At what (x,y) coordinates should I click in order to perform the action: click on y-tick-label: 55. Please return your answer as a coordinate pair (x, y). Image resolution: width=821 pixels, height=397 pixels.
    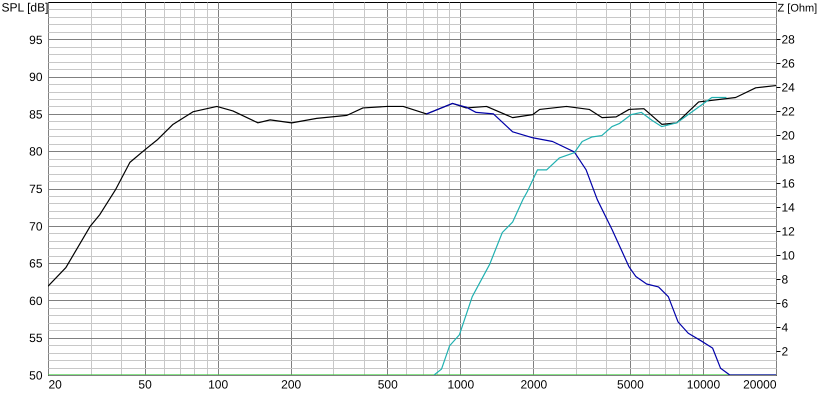
    Looking at the image, I should click on (36, 338).